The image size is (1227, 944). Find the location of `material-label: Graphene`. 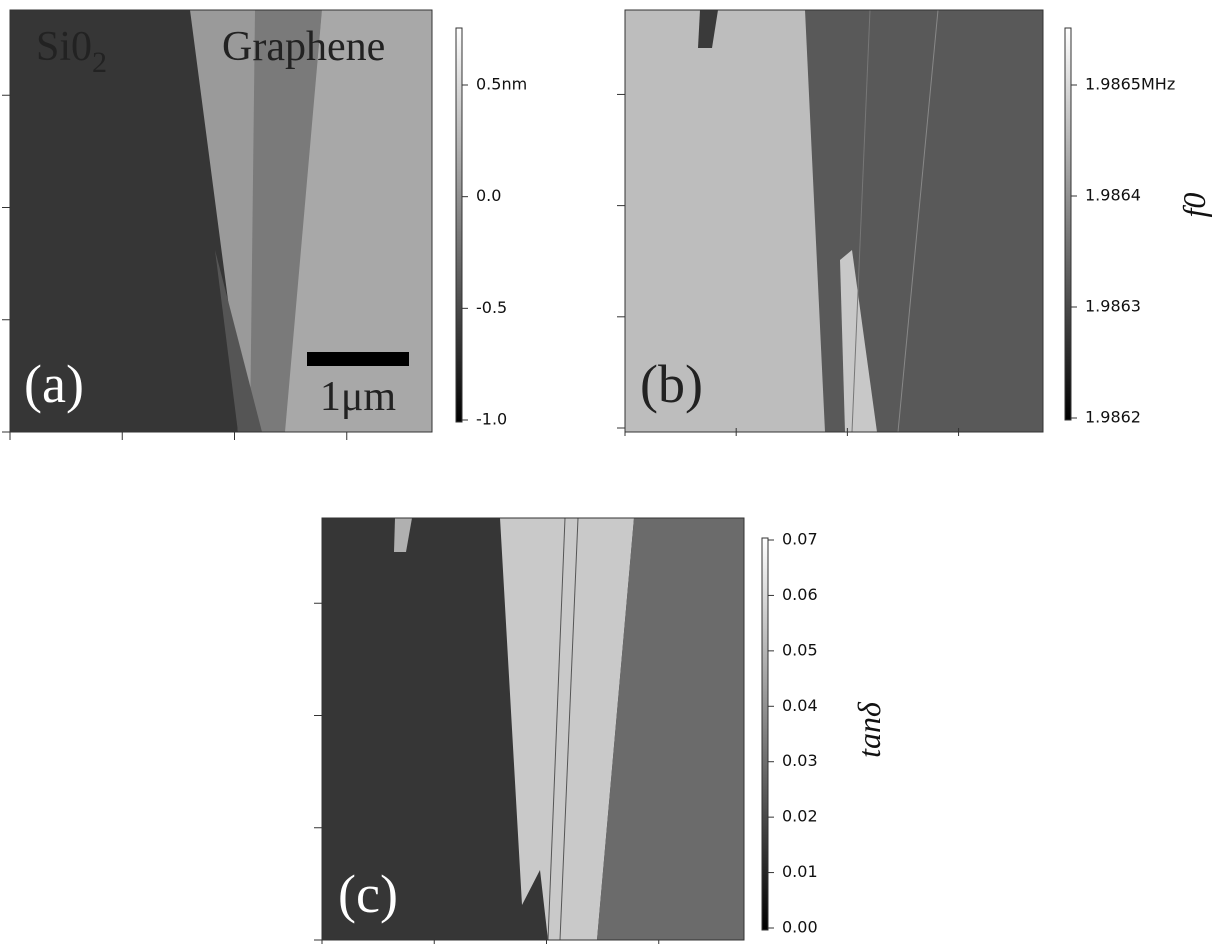

material-label: Graphene is located at coordinates (303, 47).